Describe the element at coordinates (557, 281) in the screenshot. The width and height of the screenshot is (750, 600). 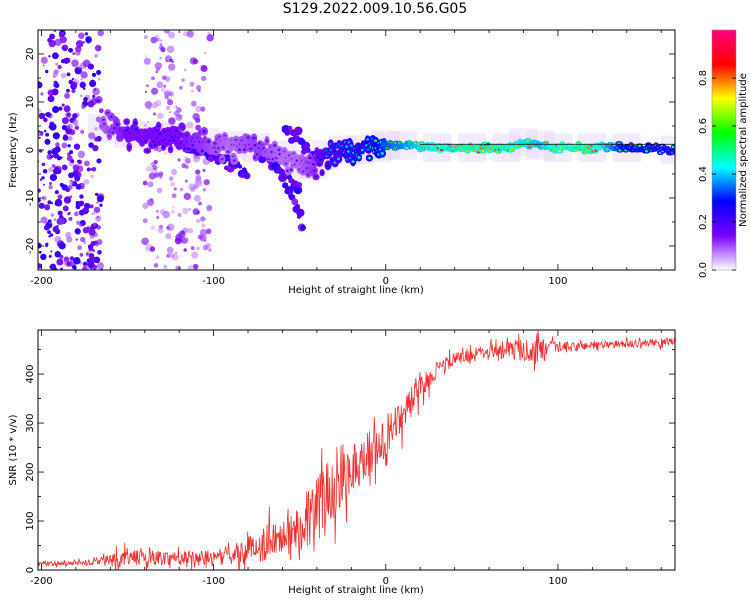
I see `spectrogram-x-tick-label: 100` at that location.